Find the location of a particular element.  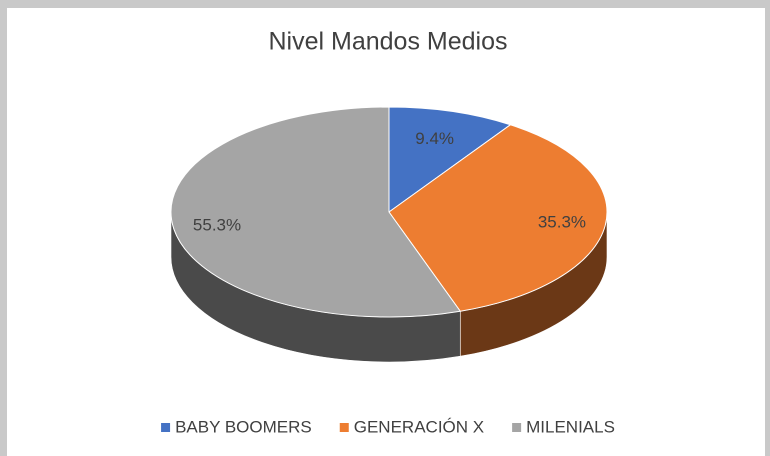

legend-item: MILENIALS is located at coordinates (563, 426).